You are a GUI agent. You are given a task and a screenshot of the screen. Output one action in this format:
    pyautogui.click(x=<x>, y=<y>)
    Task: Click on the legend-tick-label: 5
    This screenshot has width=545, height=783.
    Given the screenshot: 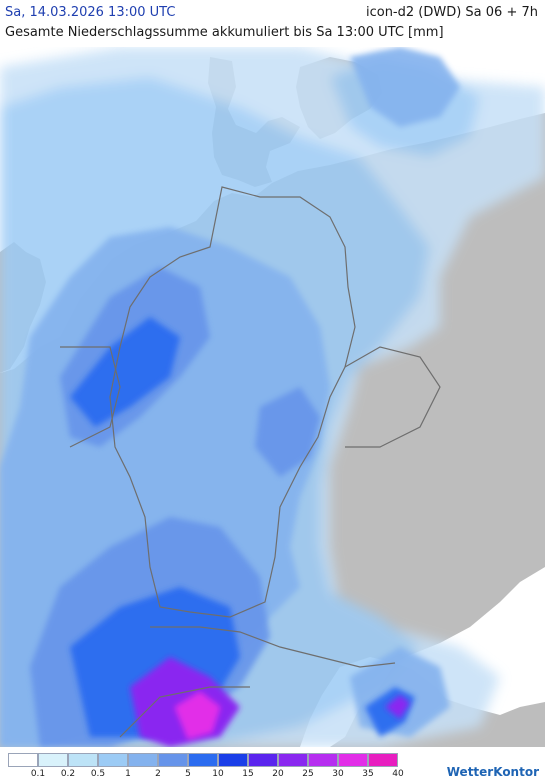 What is the action you would take?
    pyautogui.click(x=188, y=774)
    